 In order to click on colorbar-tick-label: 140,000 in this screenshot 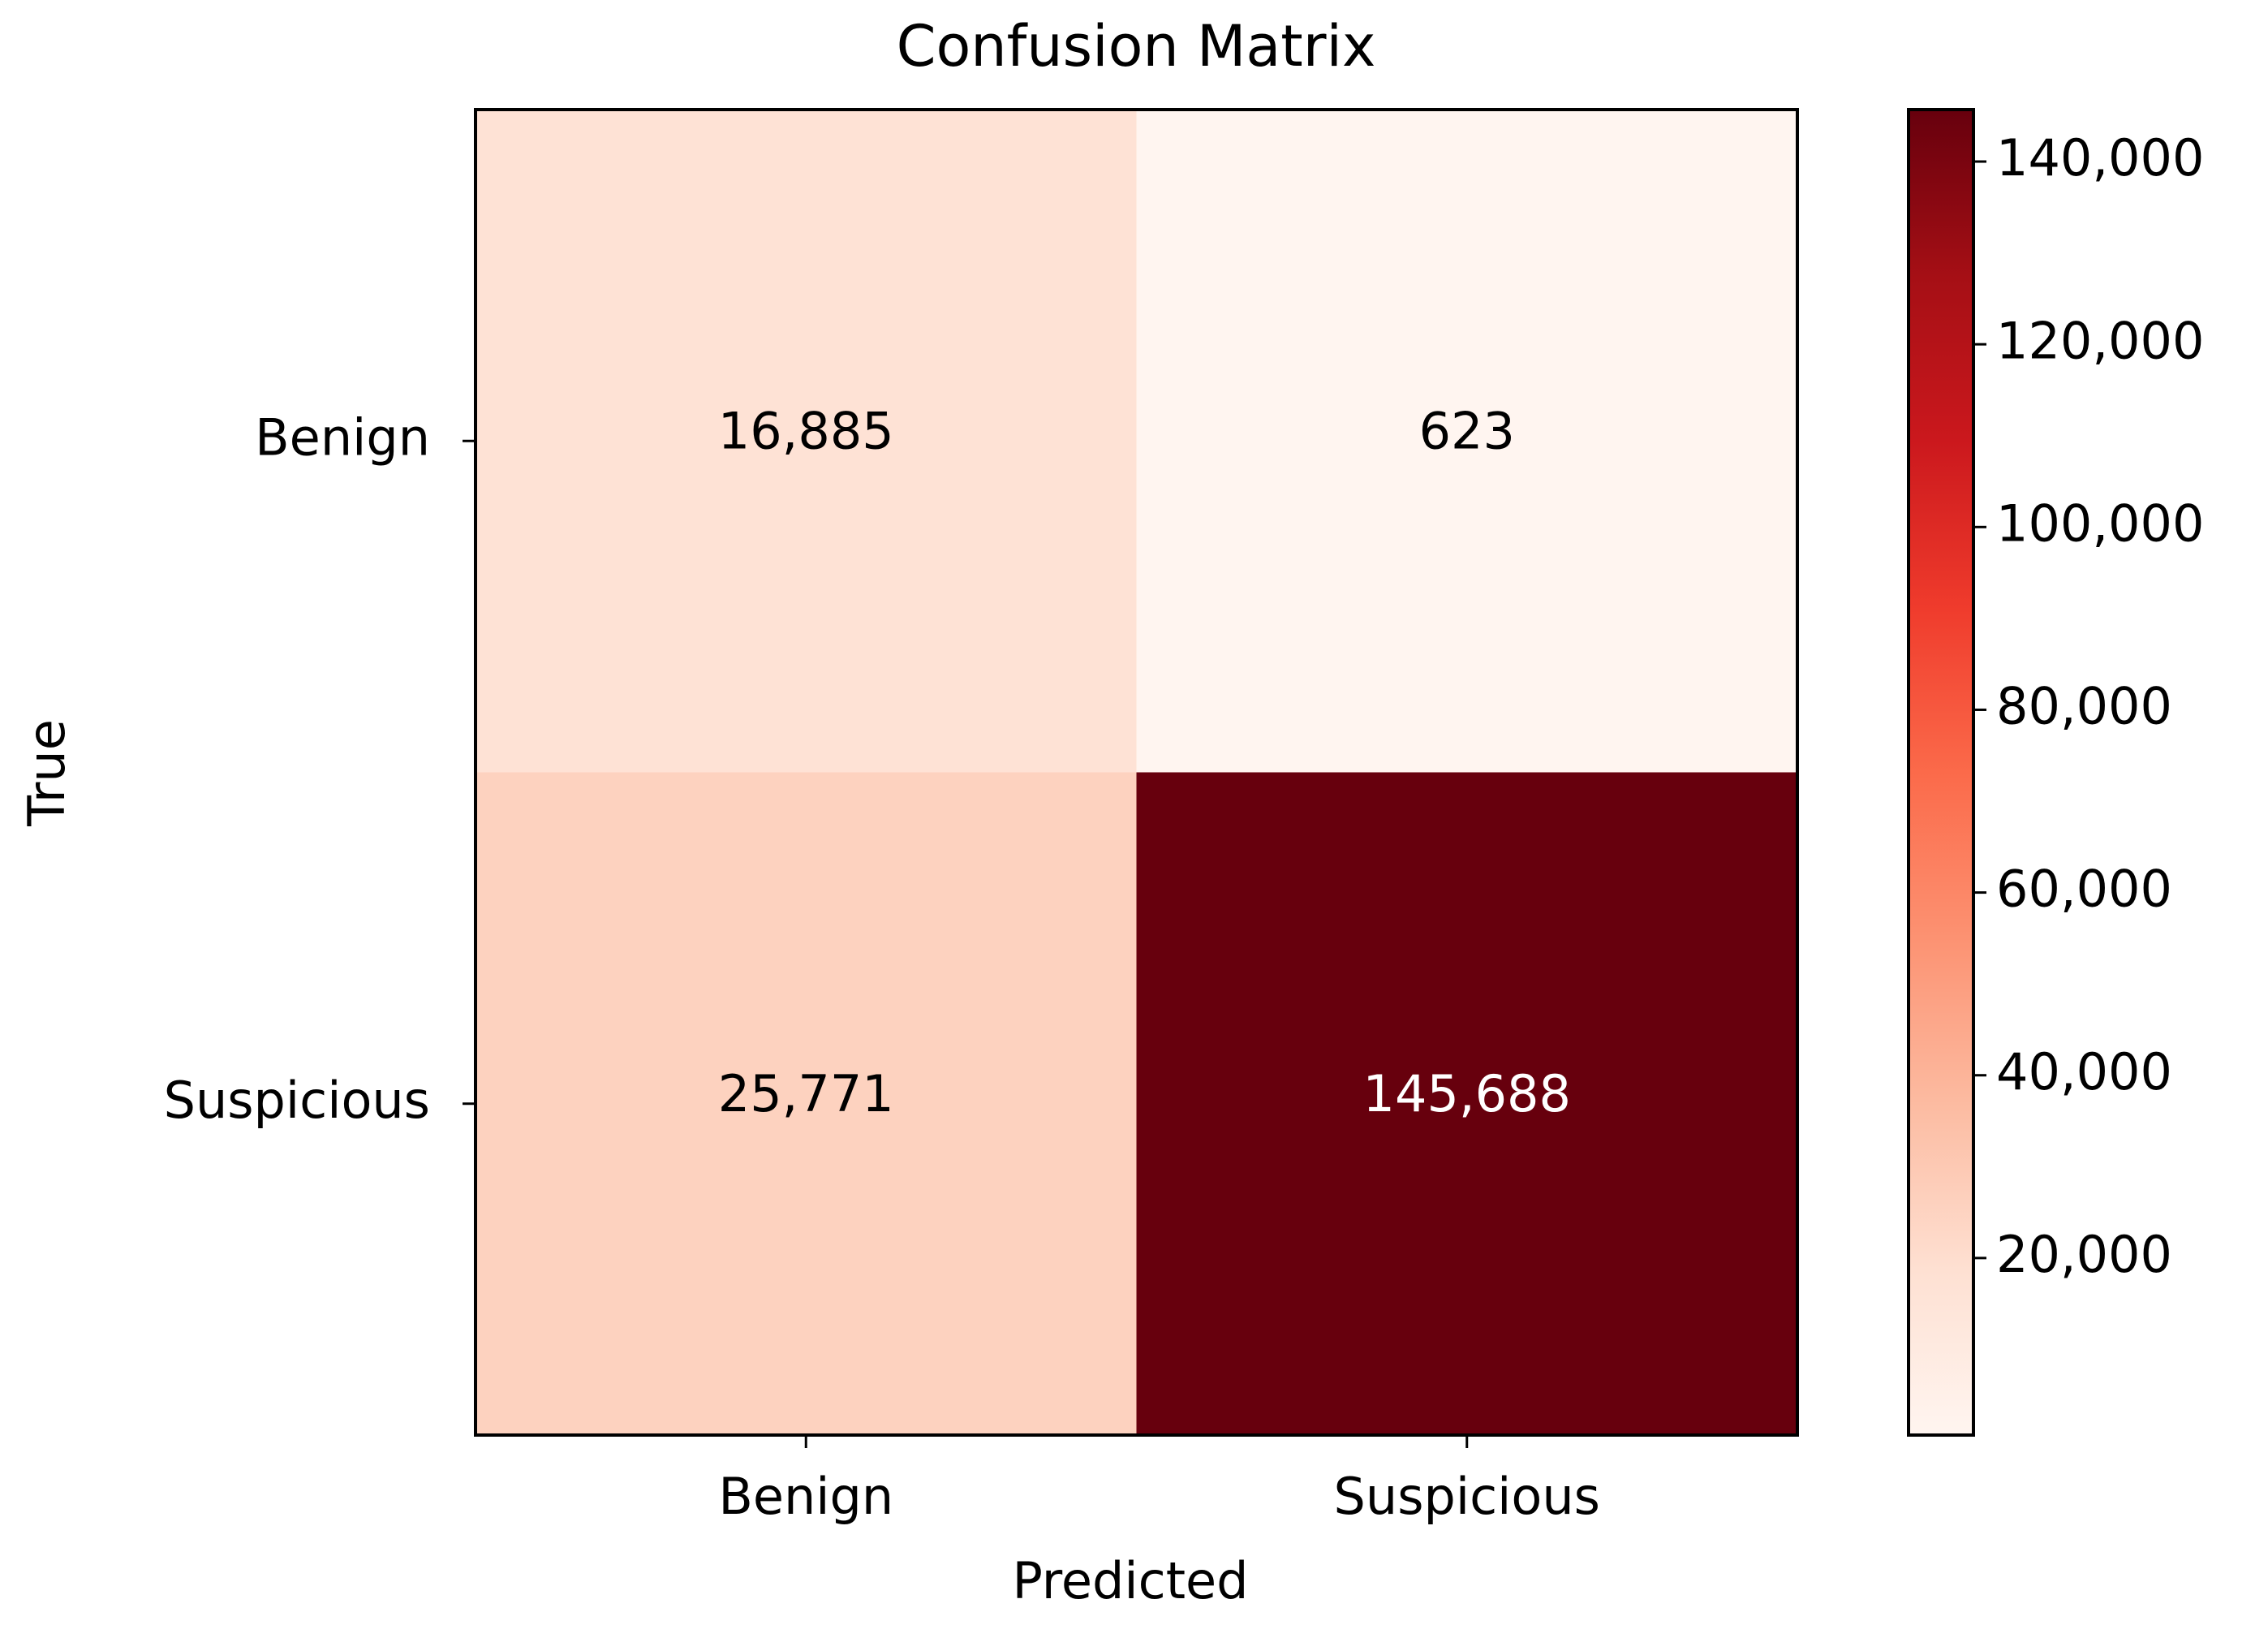, I will do `click(2100, 158)`.